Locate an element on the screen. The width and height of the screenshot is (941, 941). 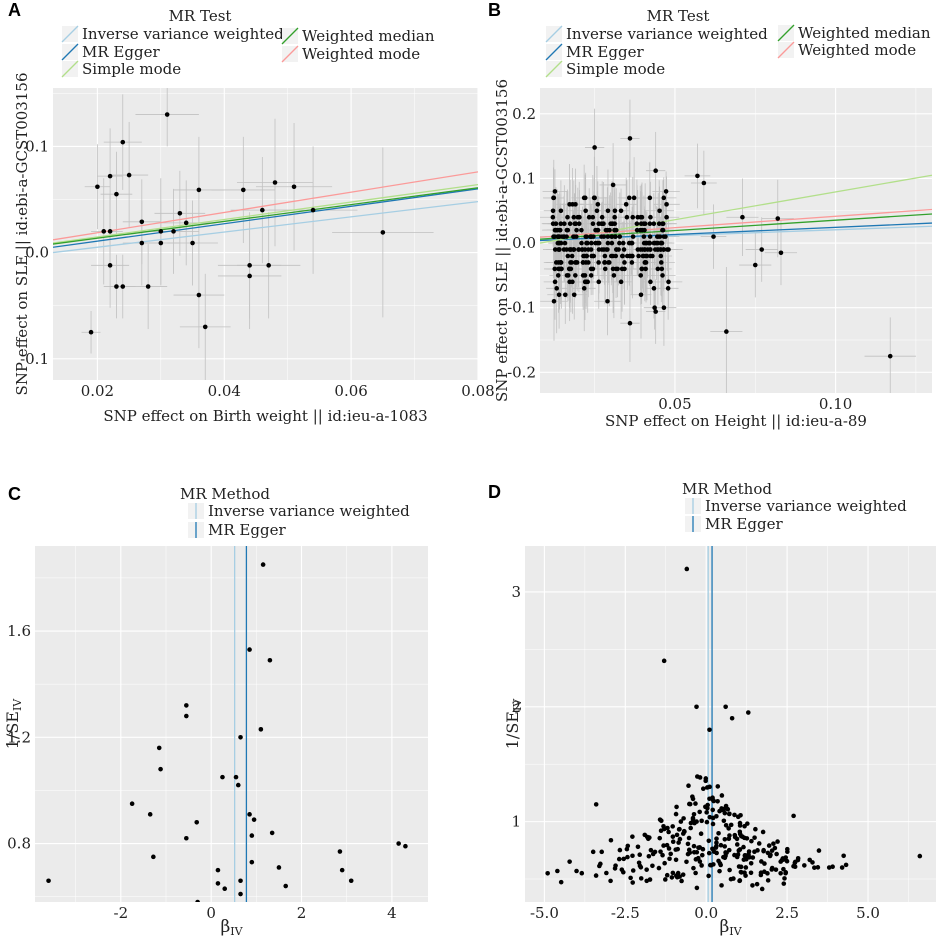
x-tick-label: 0.0 is located at coordinates (706, 913).